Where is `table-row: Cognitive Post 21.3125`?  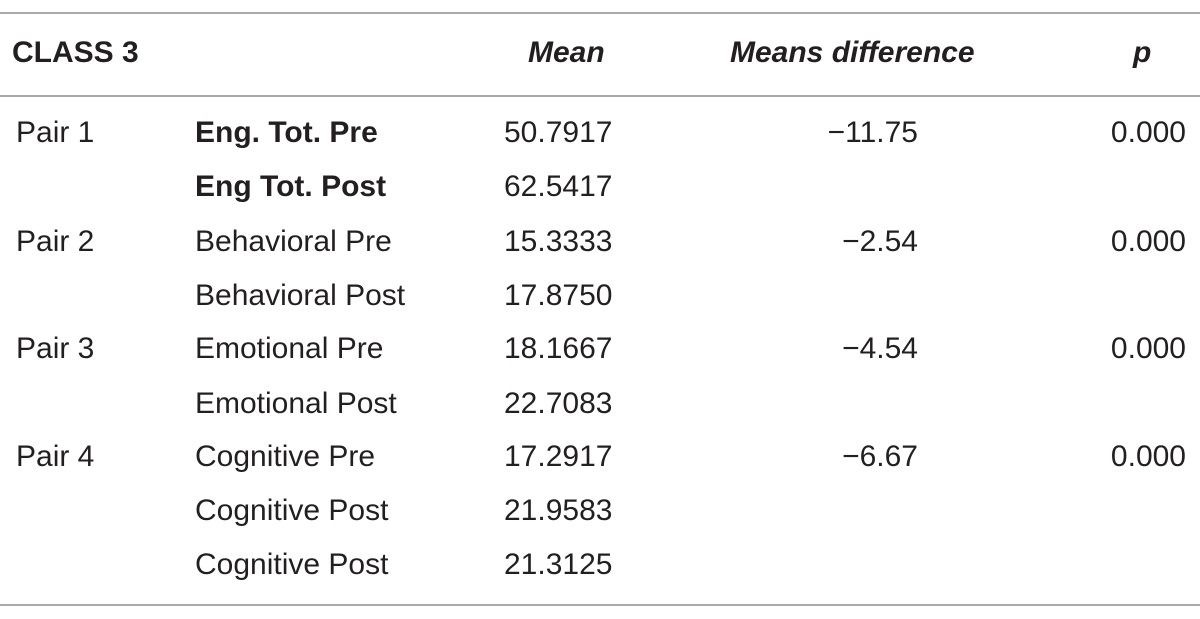 table-row: Cognitive Post 21.3125 is located at coordinates (600, 565).